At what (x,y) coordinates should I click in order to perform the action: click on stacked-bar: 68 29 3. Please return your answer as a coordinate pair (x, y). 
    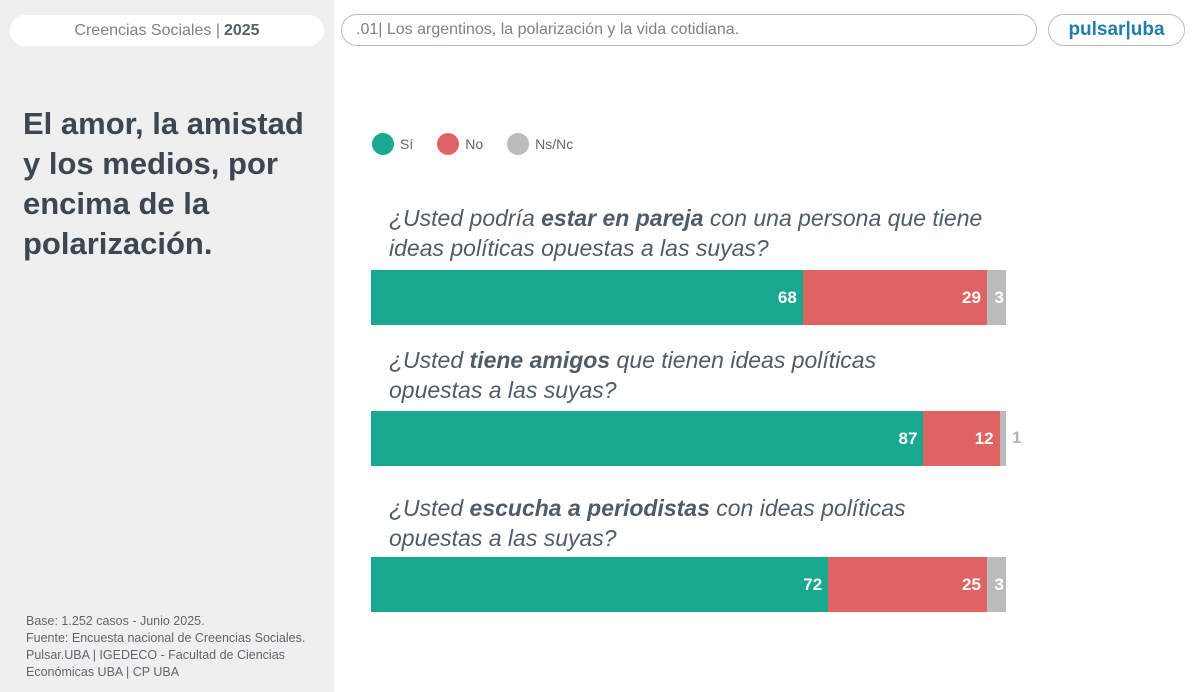
    Looking at the image, I should click on (688, 297).